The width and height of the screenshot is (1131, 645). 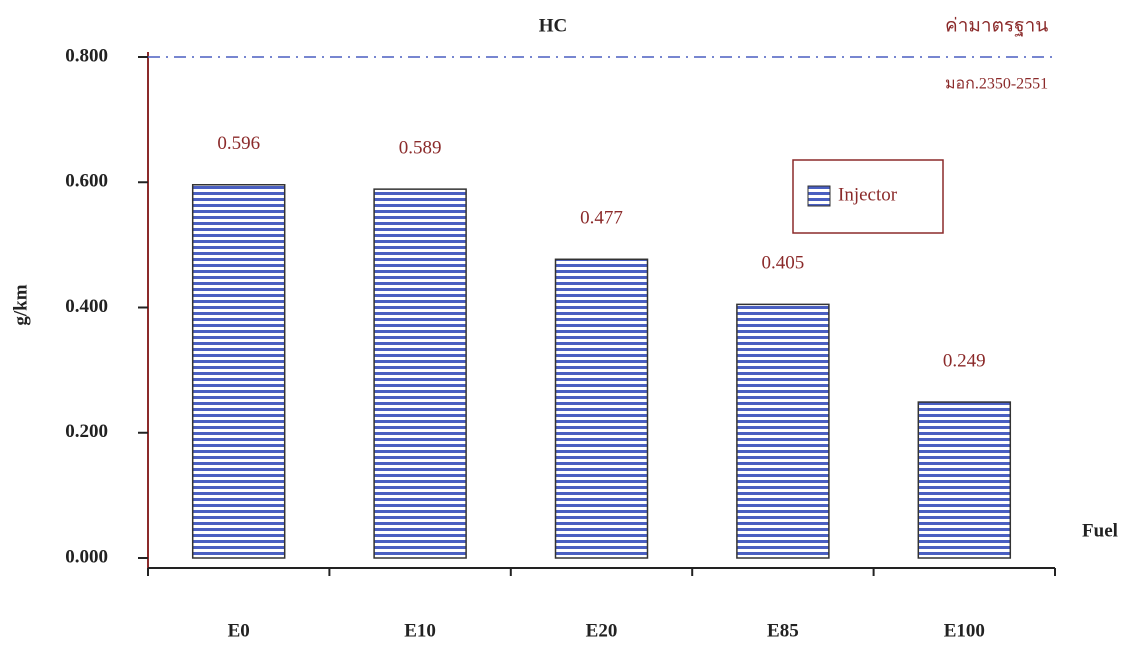 What do you see at coordinates (553, 25) in the screenshot?
I see `chart-title: HC` at bounding box center [553, 25].